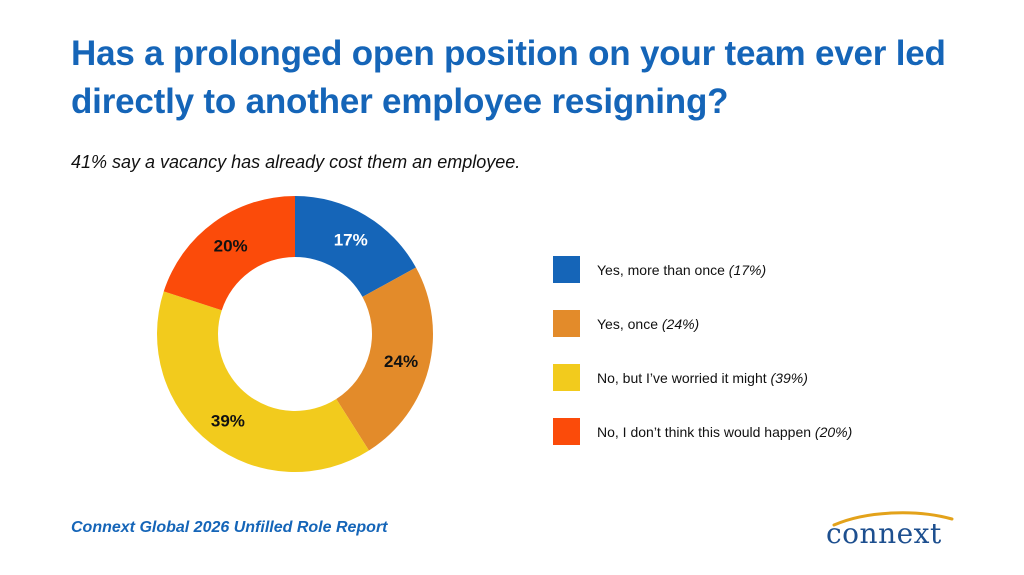  Describe the element at coordinates (351, 240) in the screenshot. I see `slice-data-label: 17%` at that location.